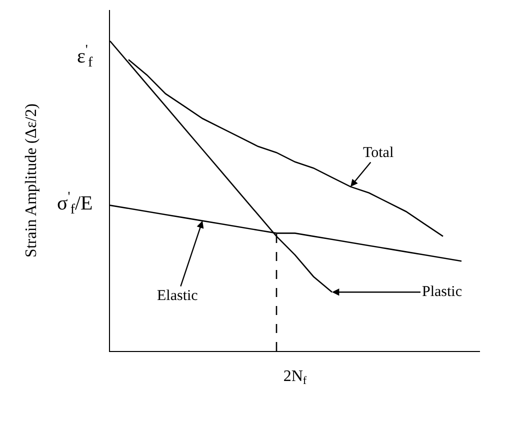  Describe the element at coordinates (442, 292) in the screenshot. I see `text: Plastic` at that location.